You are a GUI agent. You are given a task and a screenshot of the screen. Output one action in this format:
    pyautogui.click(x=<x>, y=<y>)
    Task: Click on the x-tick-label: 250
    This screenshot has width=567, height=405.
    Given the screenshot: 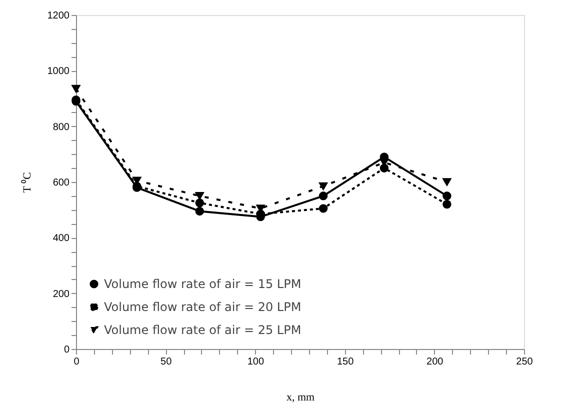 What is the action you would take?
    pyautogui.click(x=525, y=362)
    